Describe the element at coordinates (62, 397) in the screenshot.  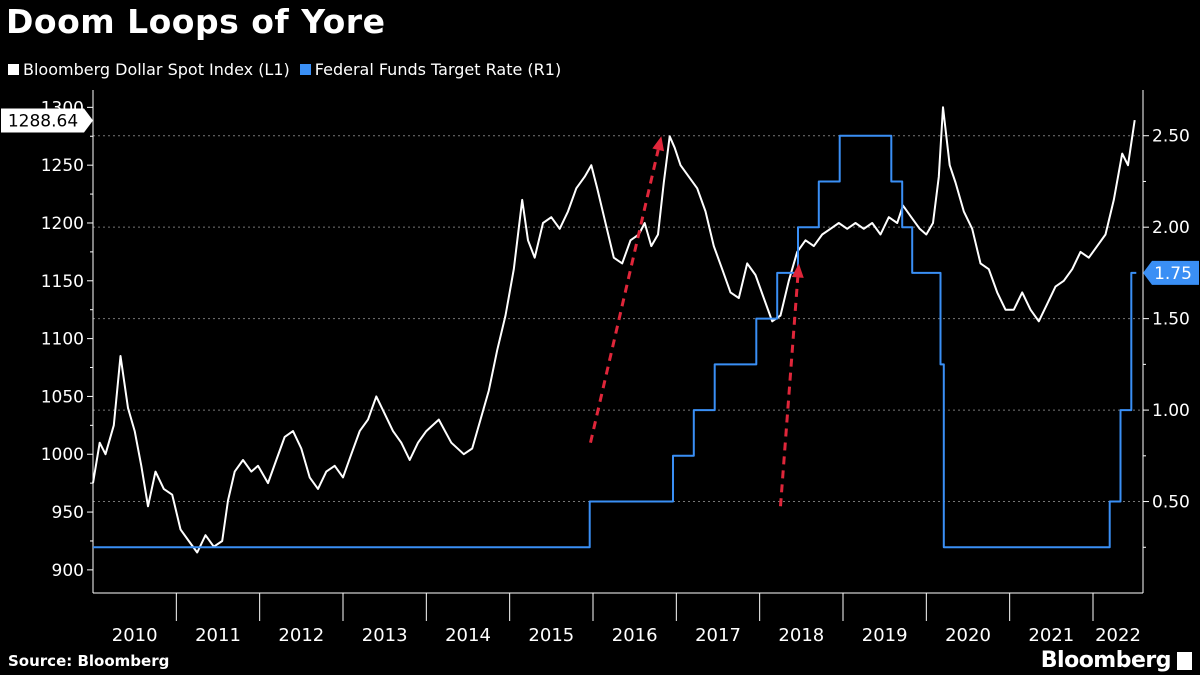
I see `left-tick-label-1050: 1050` at that location.